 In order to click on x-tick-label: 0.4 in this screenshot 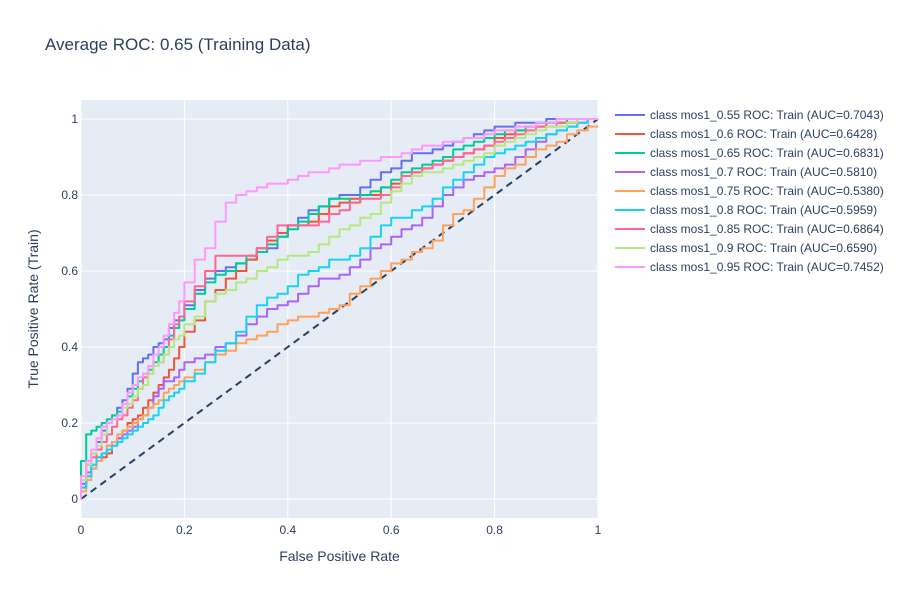, I will do `click(287, 530)`.